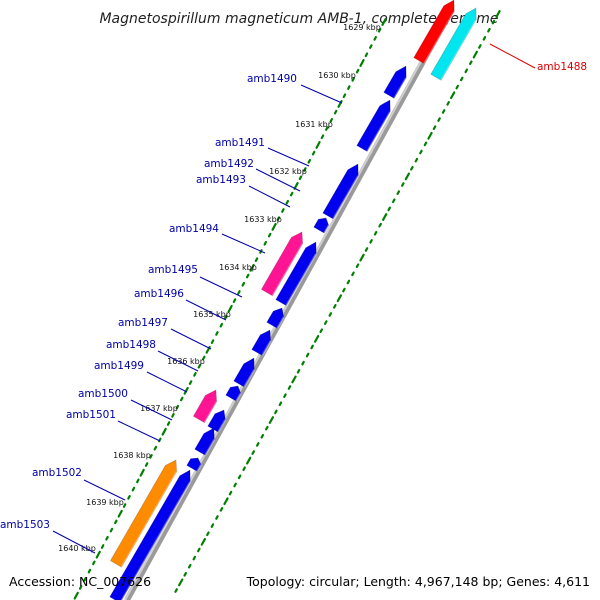 This screenshot has height=600, width=600. What do you see at coordinates (149, 519) in the screenshot?
I see `feature-amb1502-highlight` at bounding box center [149, 519].